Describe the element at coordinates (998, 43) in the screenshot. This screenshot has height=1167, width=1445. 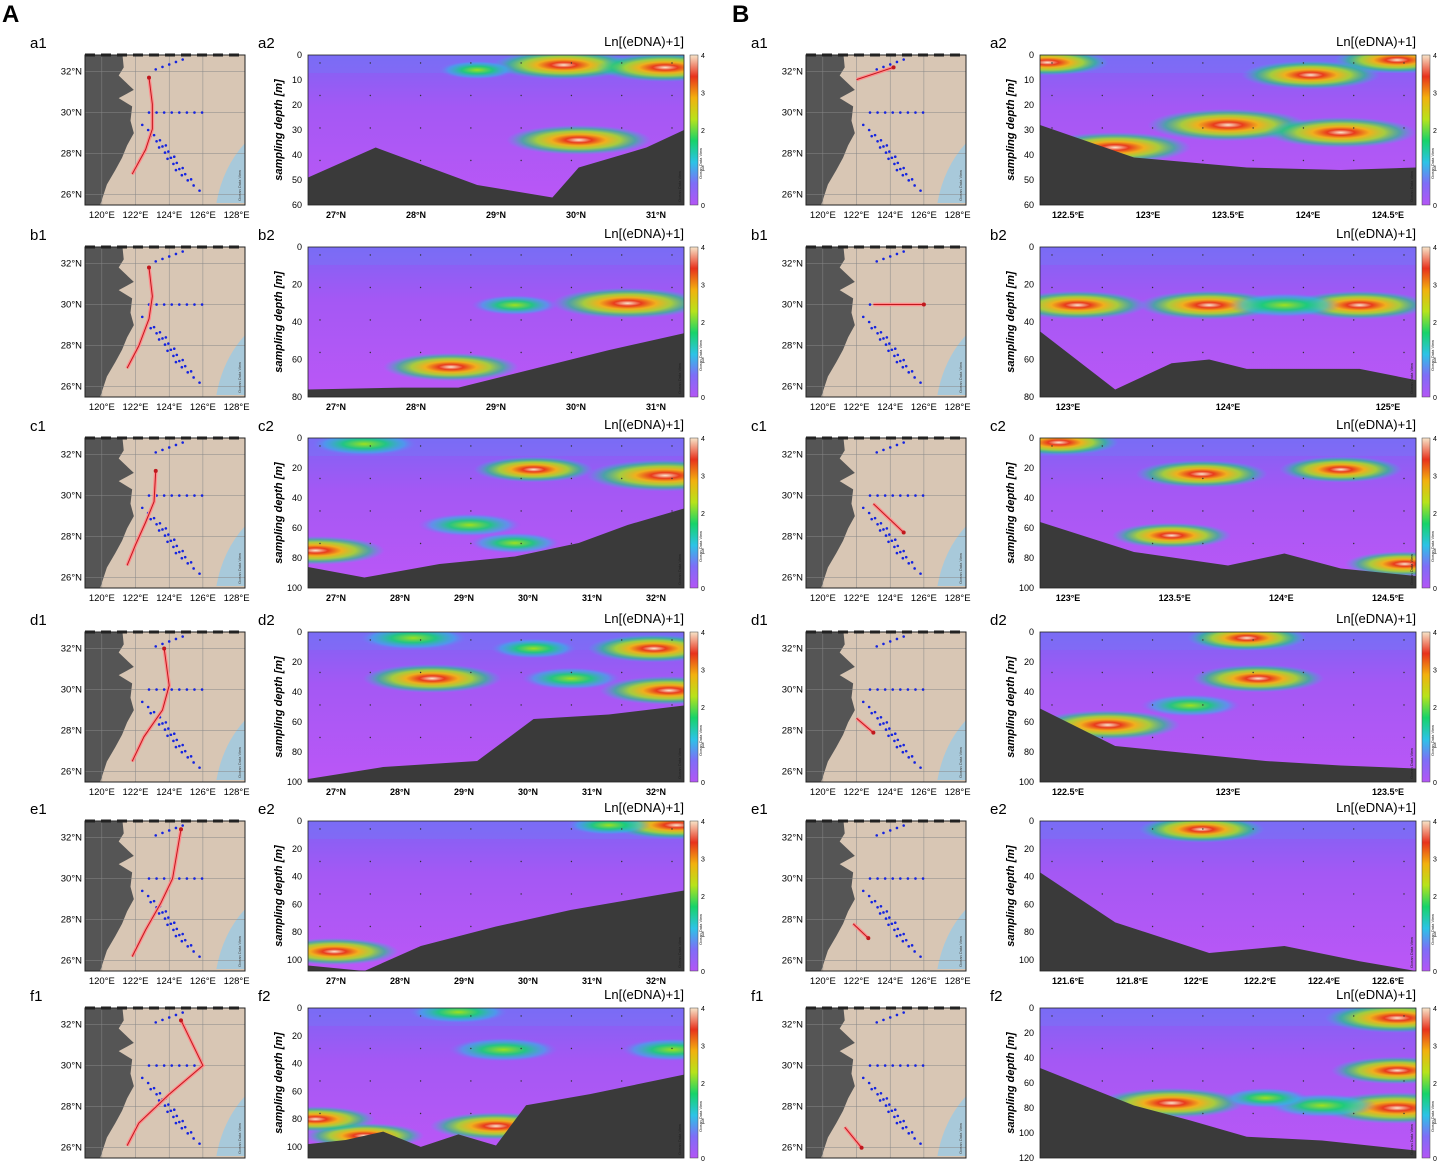
I see `section-panel-label: a2` at that location.